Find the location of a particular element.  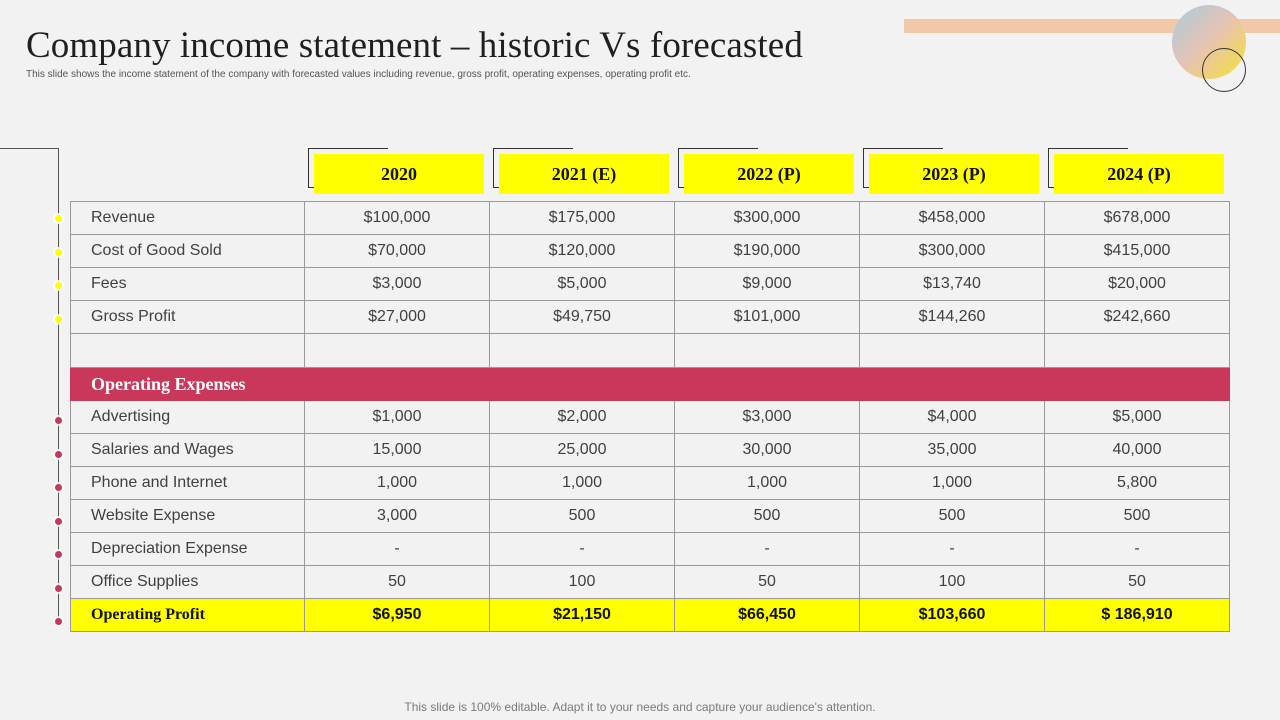

row-label: Phone and Internet is located at coordinates (187, 483).